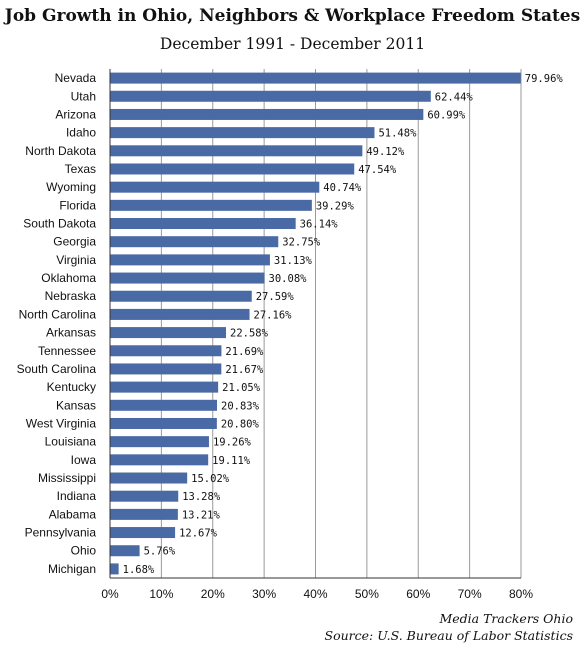 Image resolution: width=585 pixels, height=650 pixels. Describe the element at coordinates (83, 96) in the screenshot. I see `category-label: Utah` at that location.